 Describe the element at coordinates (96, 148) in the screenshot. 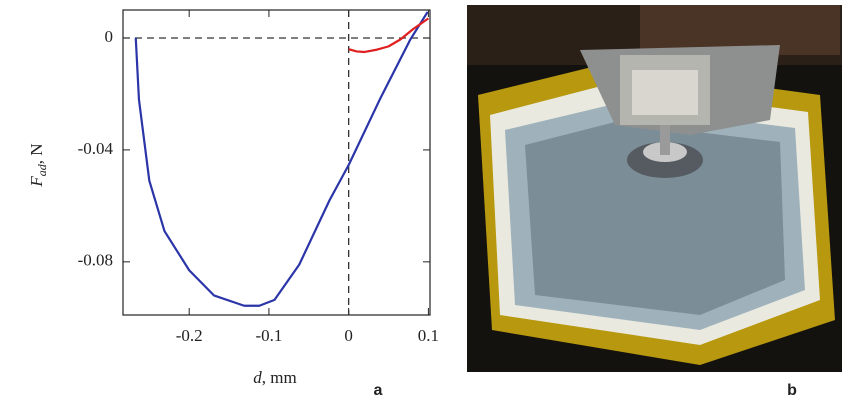

I see `y-tick-label: -0.04` at that location.